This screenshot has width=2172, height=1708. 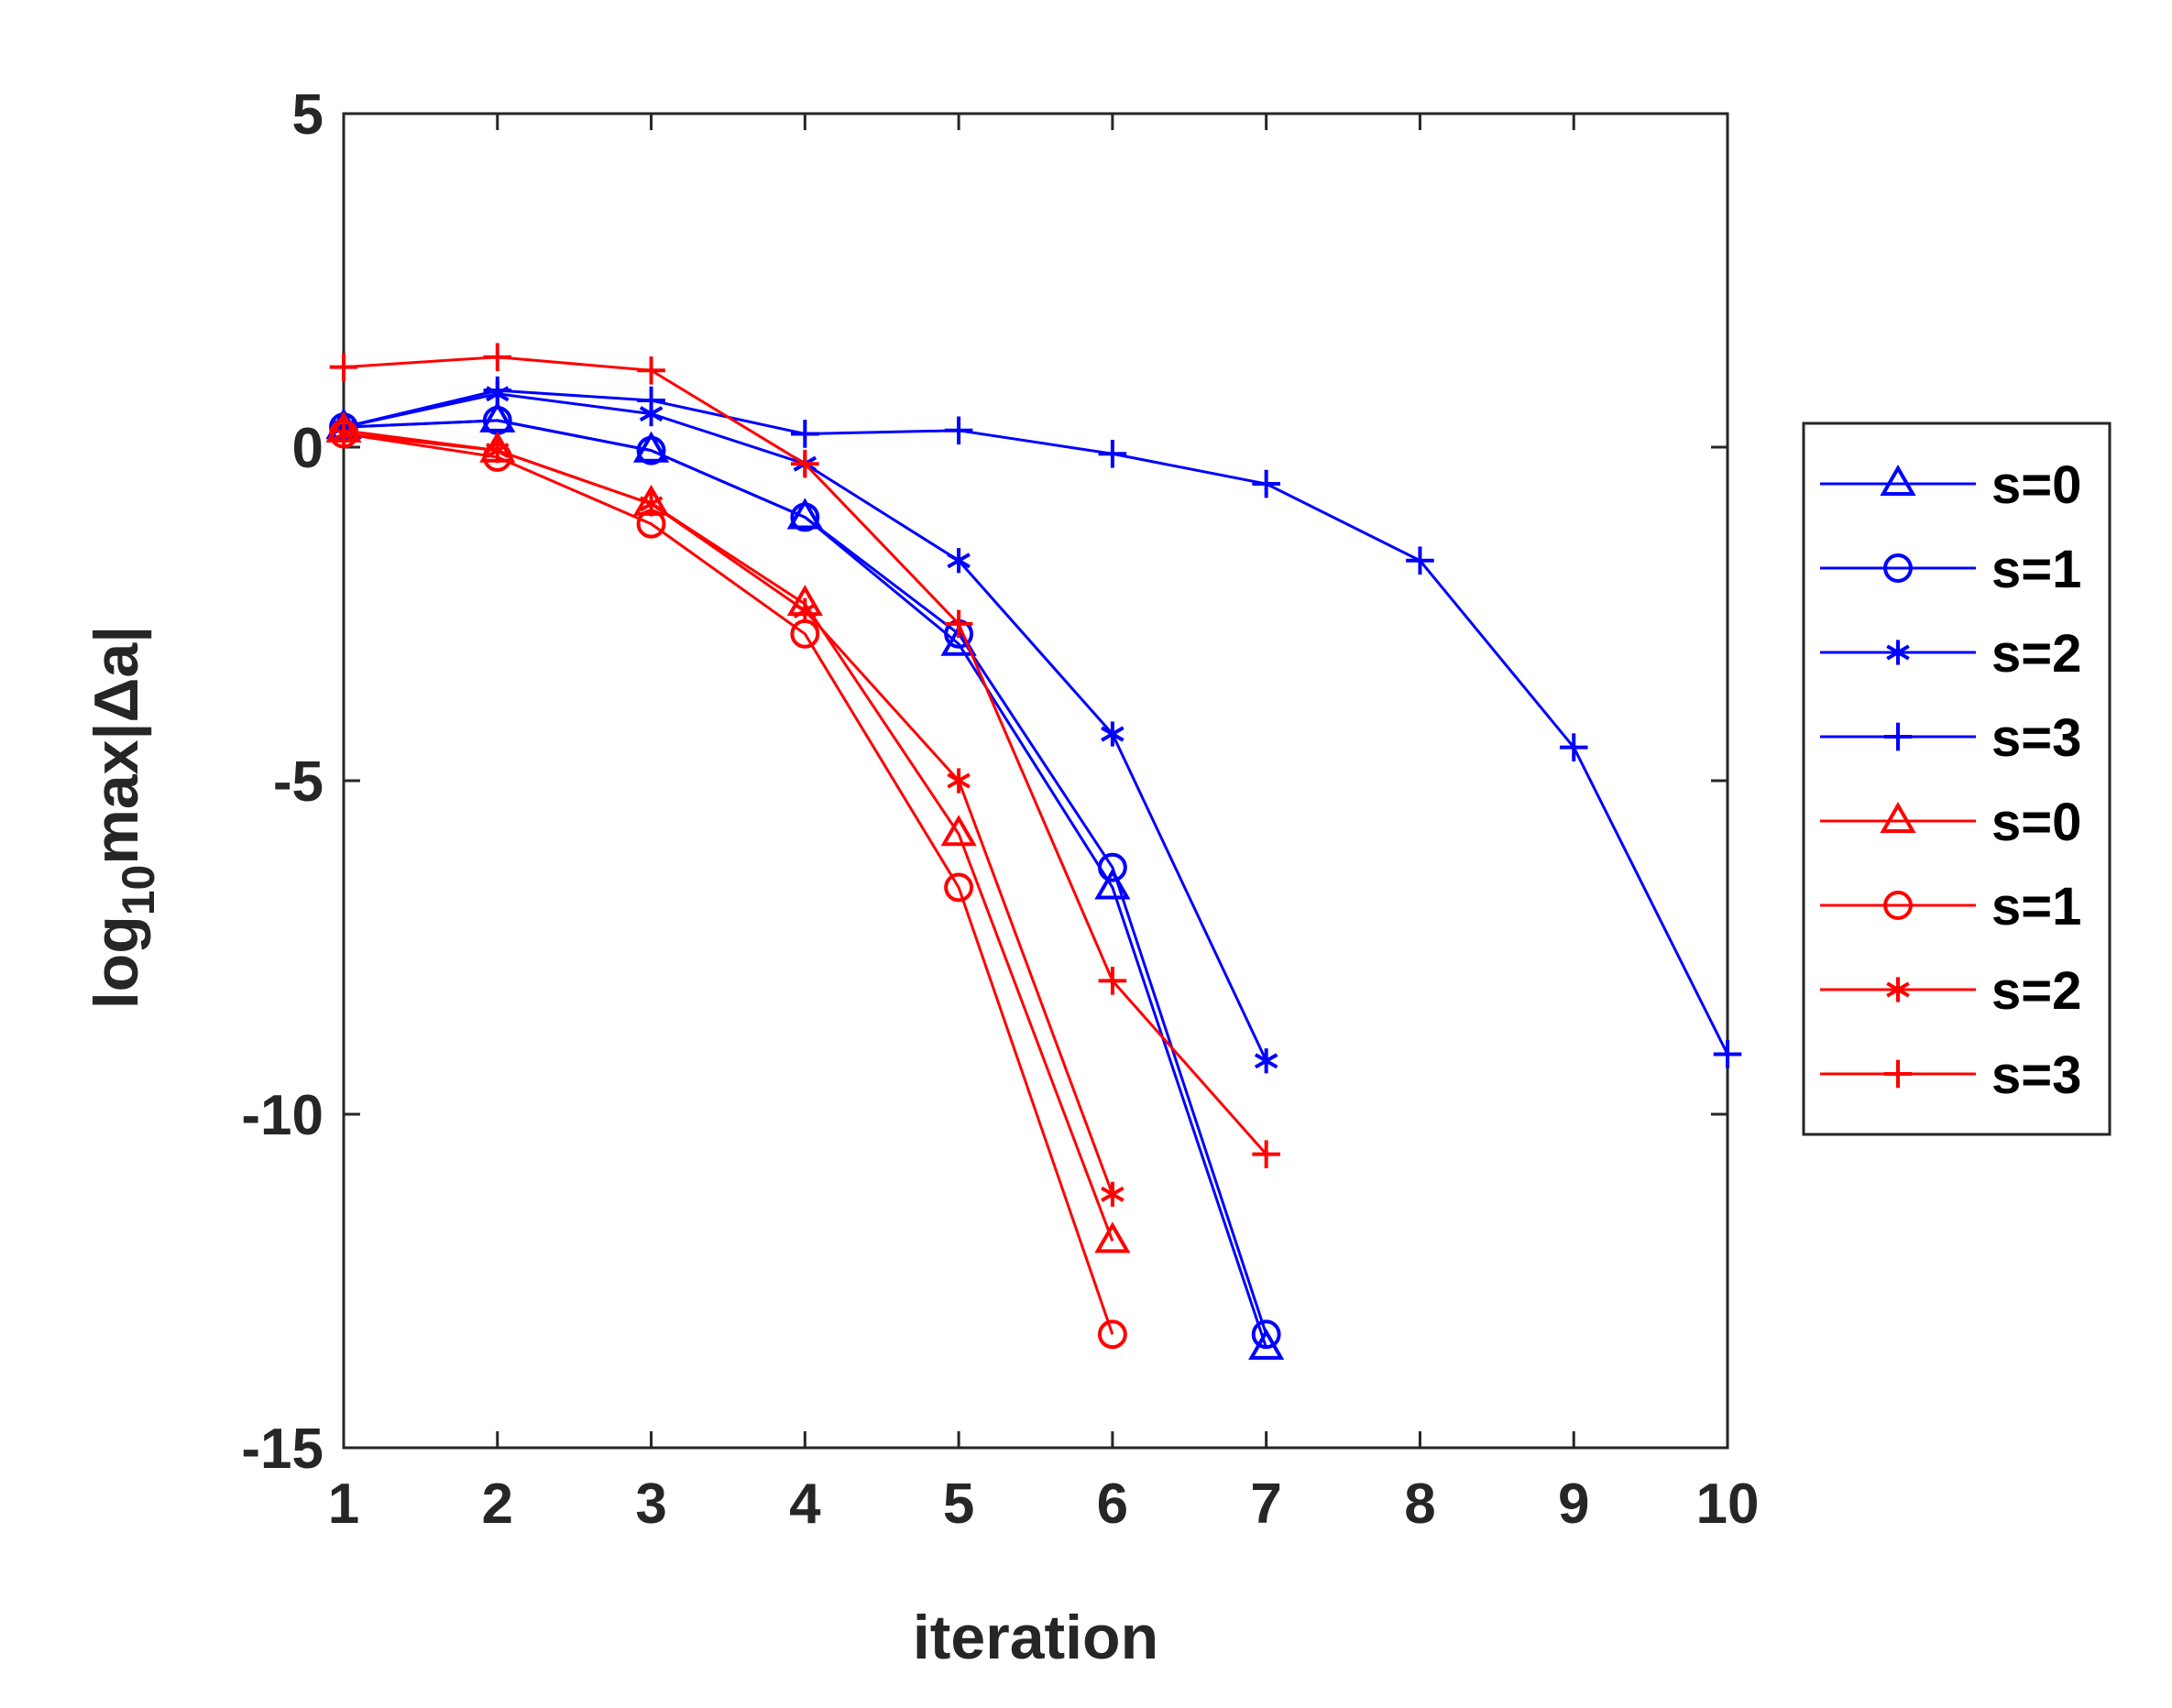 I want to click on x-tick-label: 9, so click(x=1573, y=1505).